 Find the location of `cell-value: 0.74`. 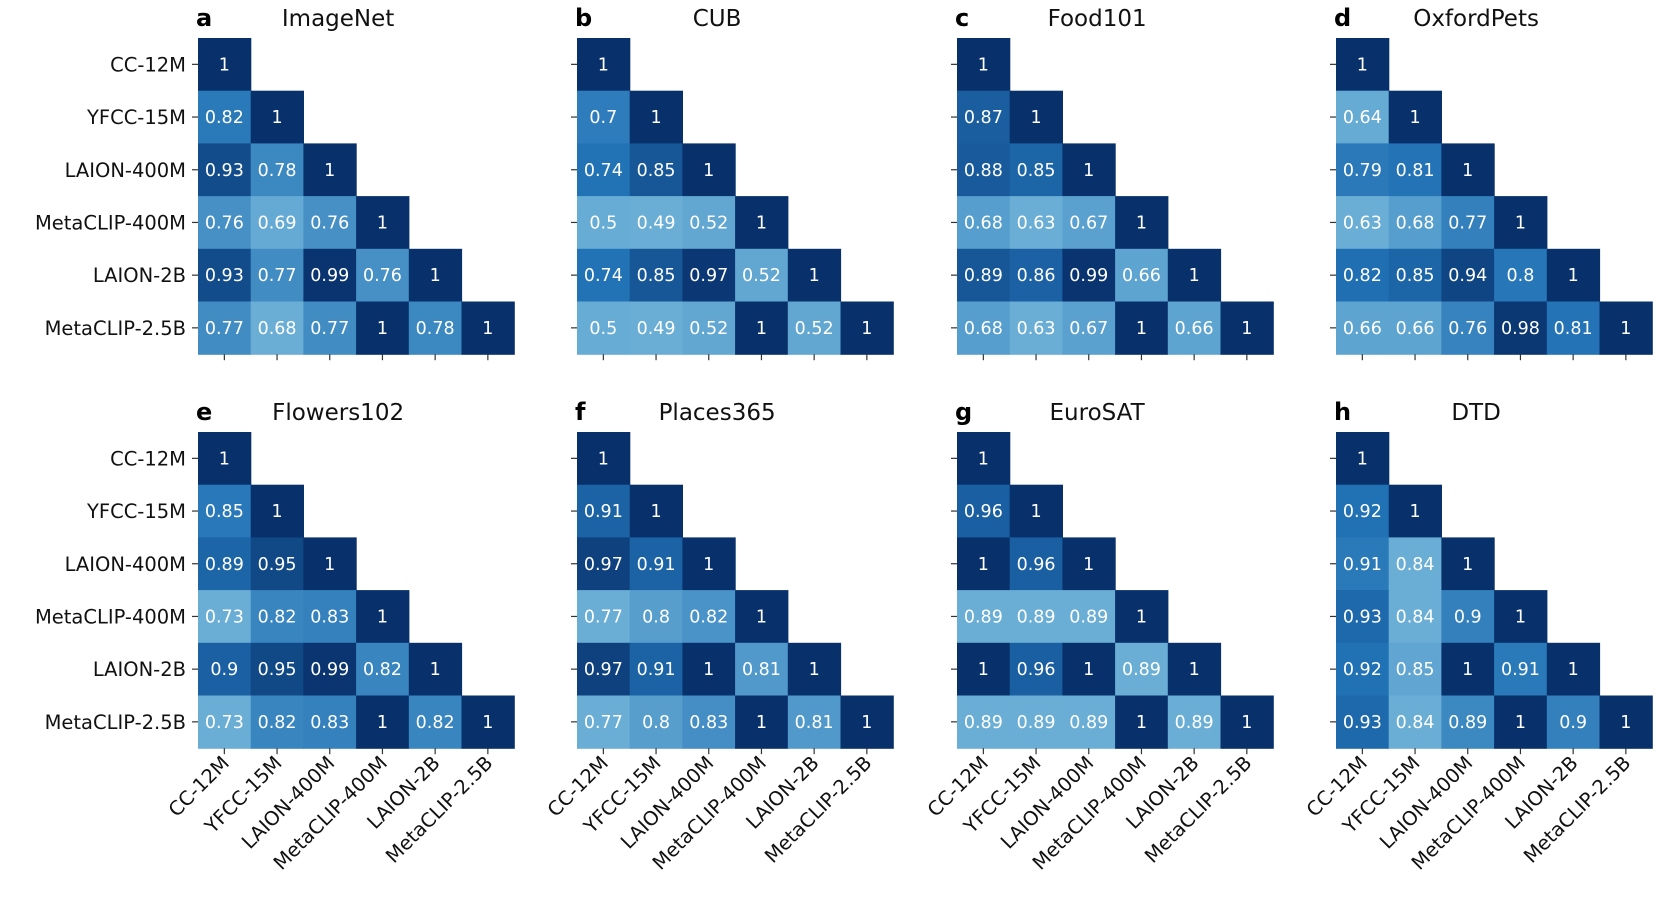

cell-value: 0.74 is located at coordinates (603, 276).